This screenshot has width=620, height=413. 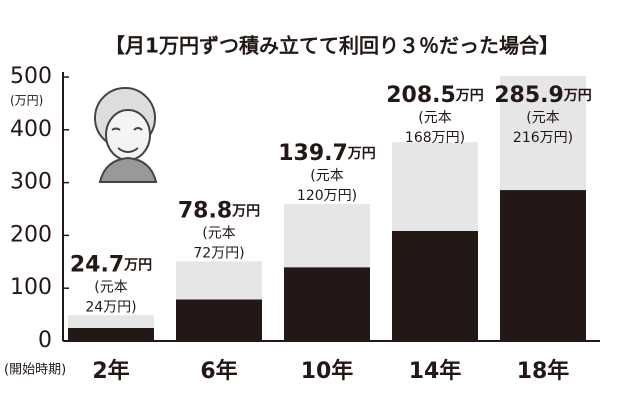 What do you see at coordinates (45, 340) in the screenshot?
I see `y-tick-label: 0` at bounding box center [45, 340].